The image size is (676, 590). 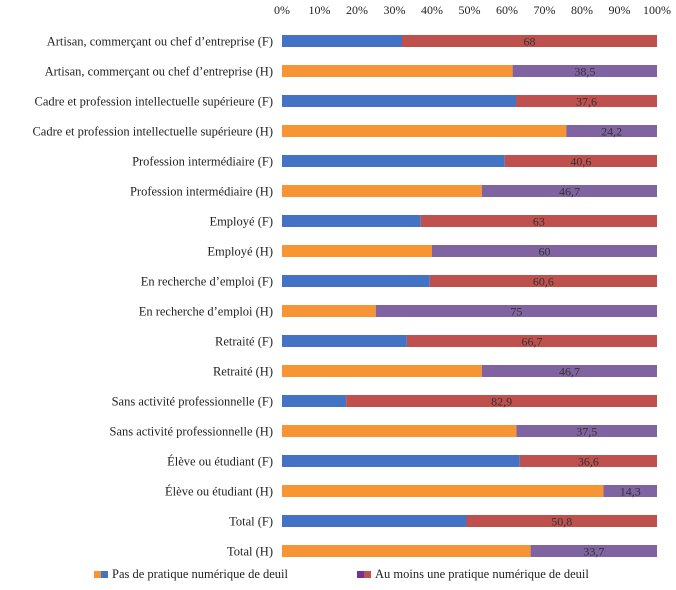 What do you see at coordinates (243, 372) in the screenshot?
I see `category-label: Retraité (H)` at bounding box center [243, 372].